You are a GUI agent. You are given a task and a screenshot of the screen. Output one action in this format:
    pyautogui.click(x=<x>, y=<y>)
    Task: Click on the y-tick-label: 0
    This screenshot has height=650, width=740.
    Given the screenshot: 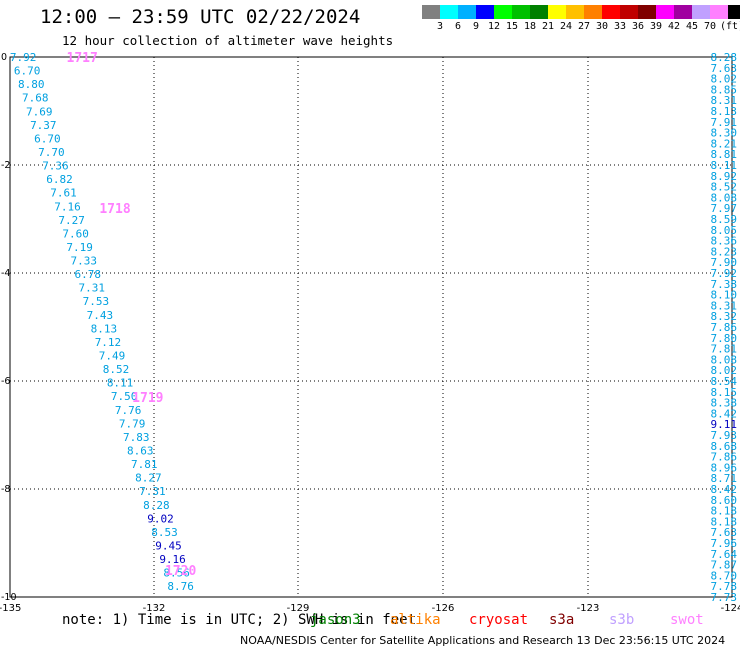 What is the action you would take?
    pyautogui.click(x=4, y=57)
    